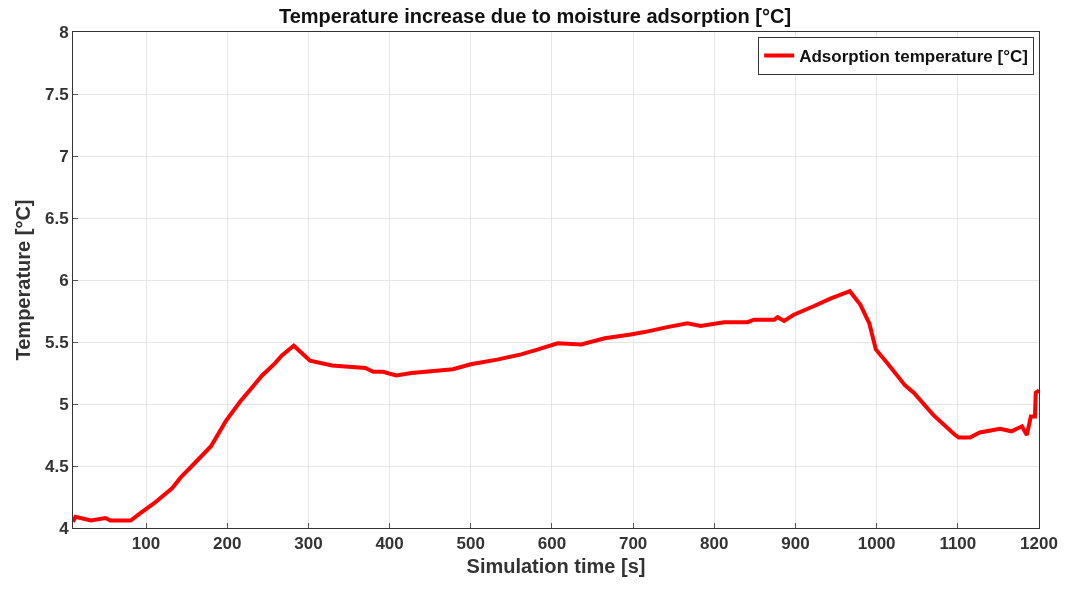  What do you see at coordinates (64, 32) in the screenshot?
I see `y-tick-label: 8` at bounding box center [64, 32].